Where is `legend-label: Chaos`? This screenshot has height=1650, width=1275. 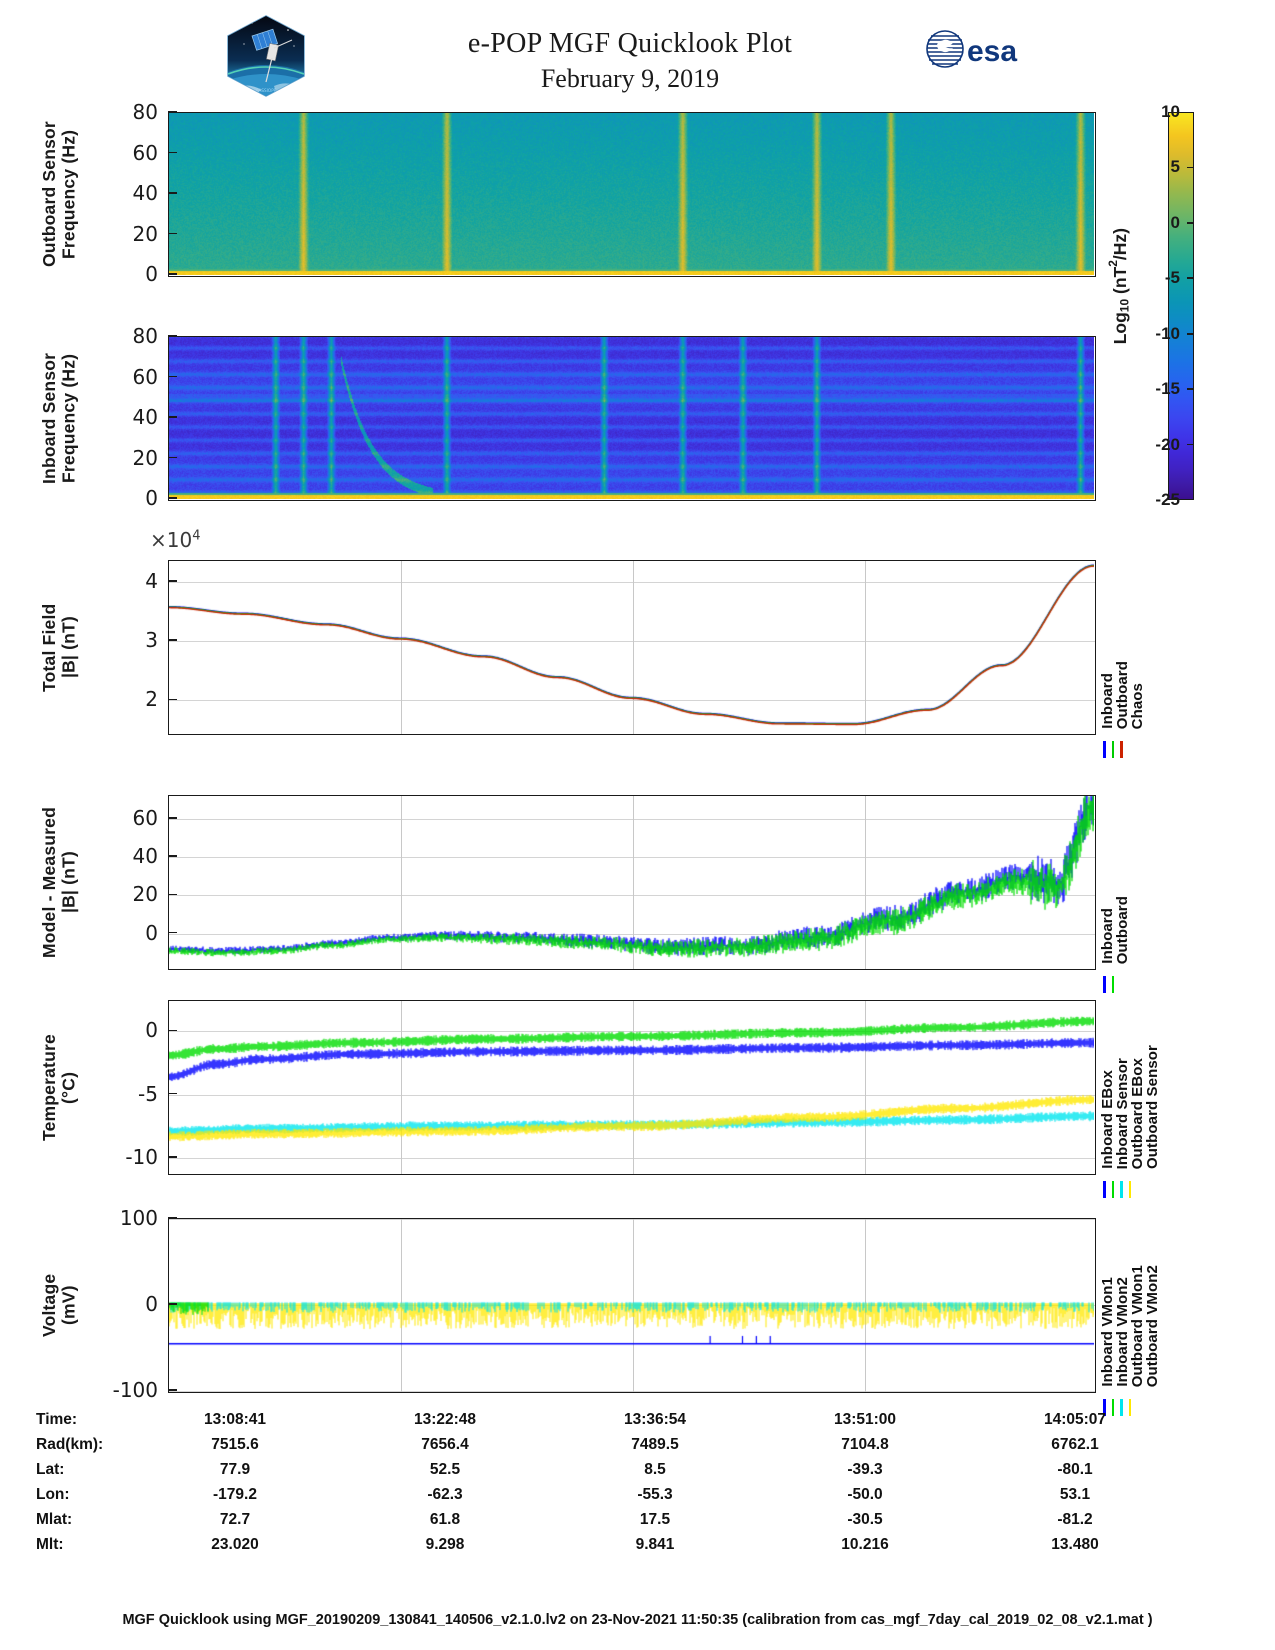
legend-label: Chaos is located at coordinates (1137, 705).